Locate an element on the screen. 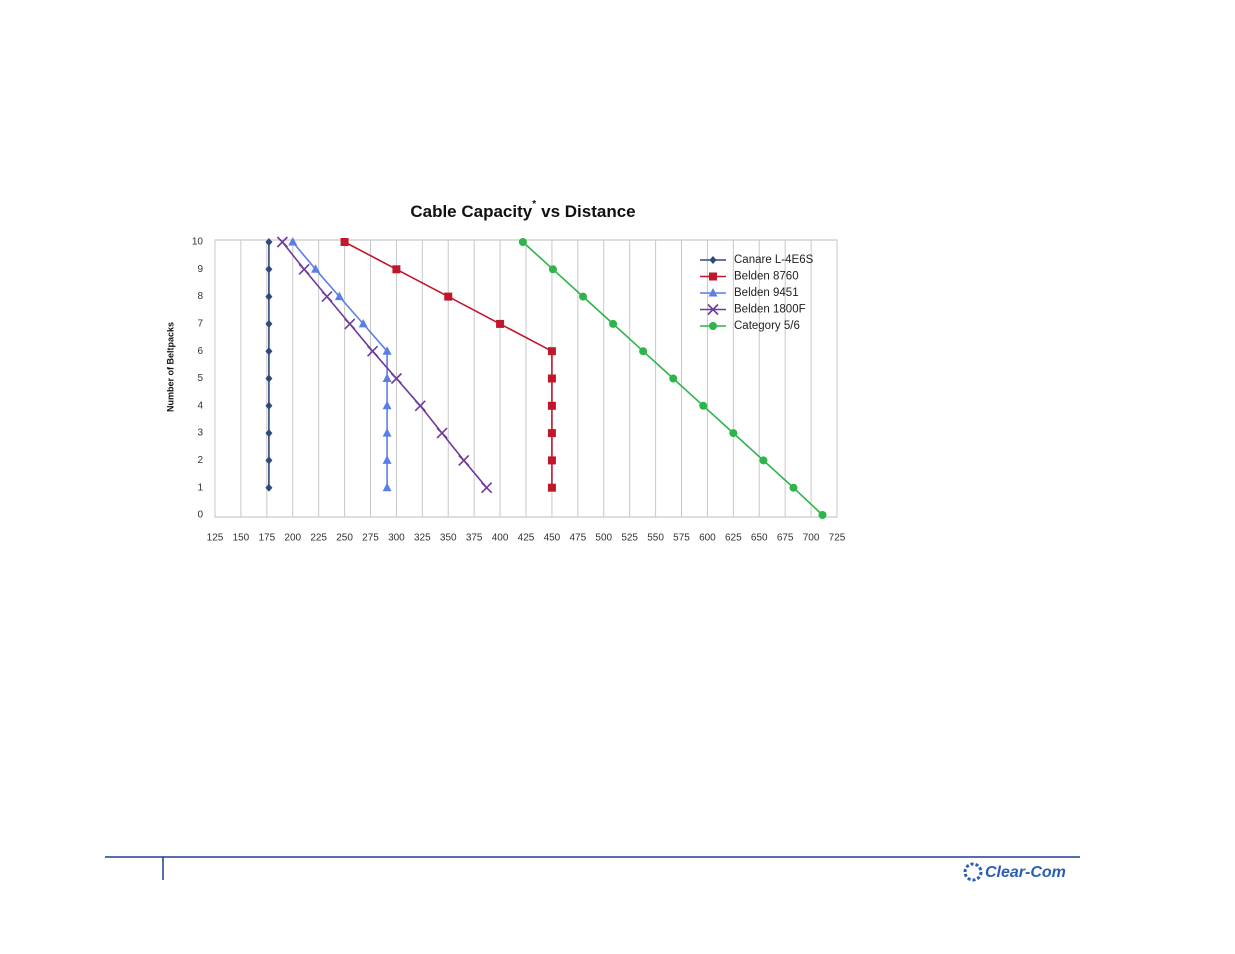  x-tick-label: 300 is located at coordinates (396, 538).